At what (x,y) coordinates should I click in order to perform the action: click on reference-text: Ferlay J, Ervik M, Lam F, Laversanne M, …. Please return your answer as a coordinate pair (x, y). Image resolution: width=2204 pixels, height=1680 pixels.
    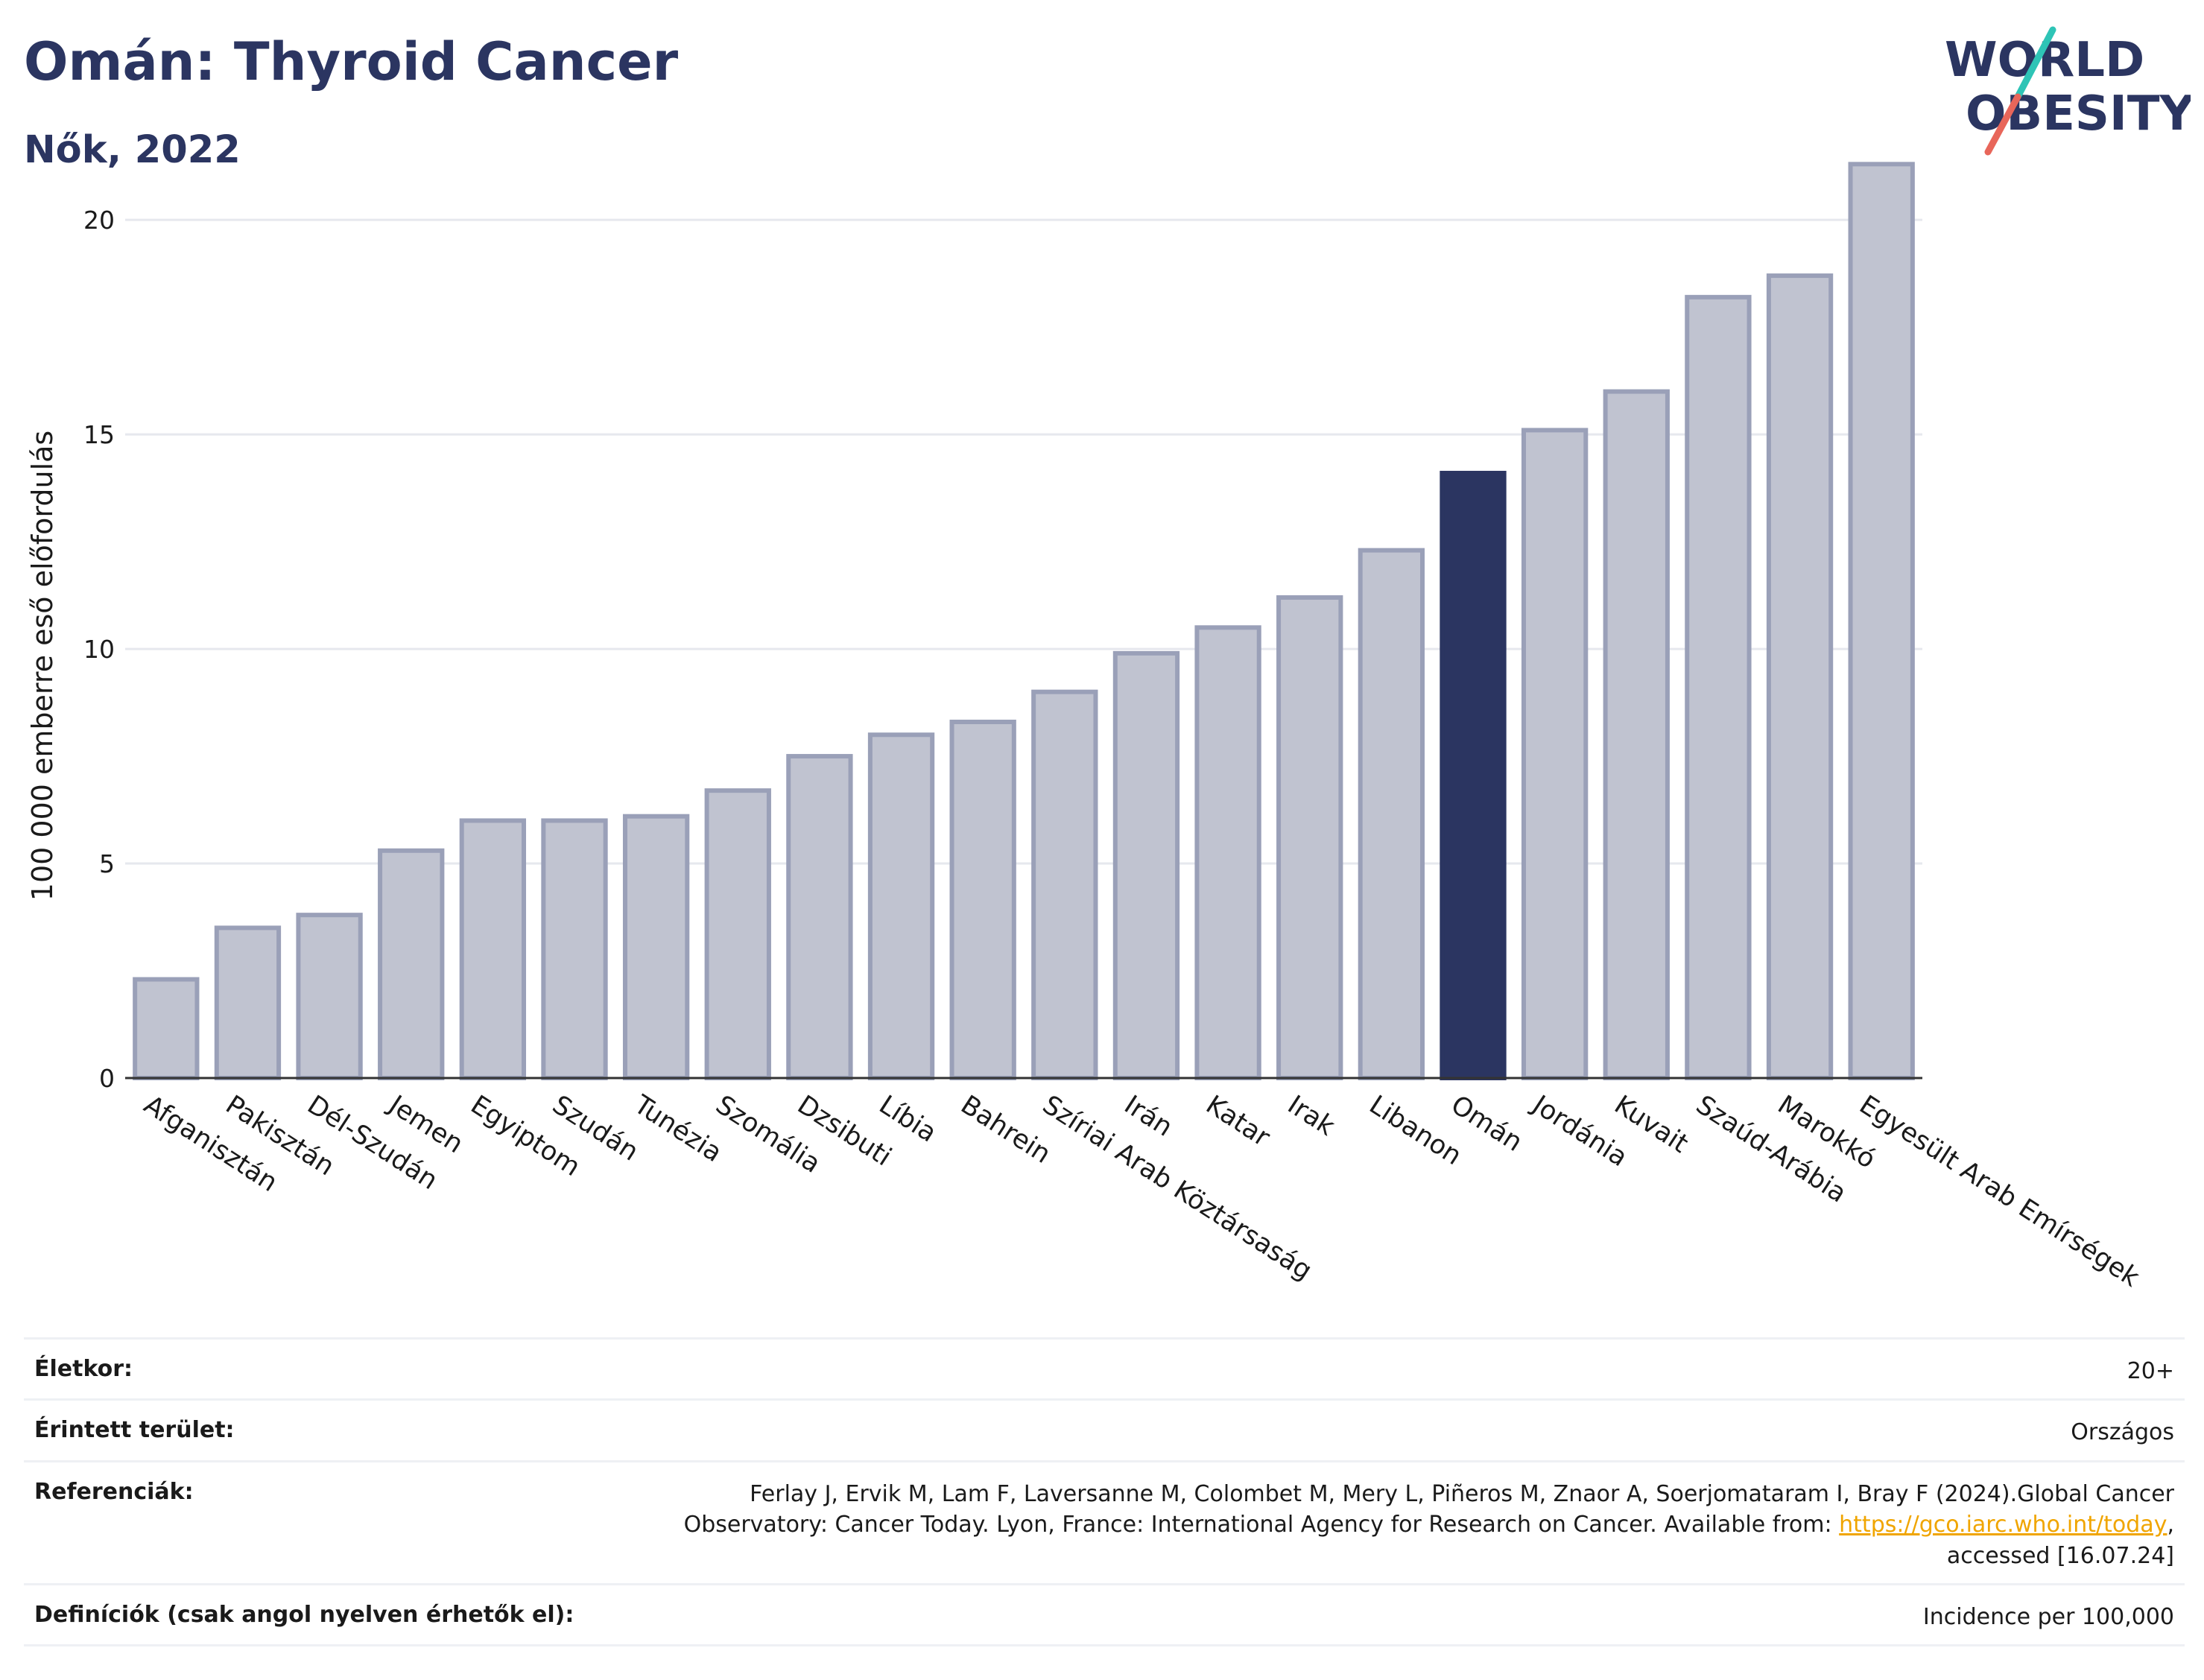
    Looking at the image, I should click on (1391, 1525).